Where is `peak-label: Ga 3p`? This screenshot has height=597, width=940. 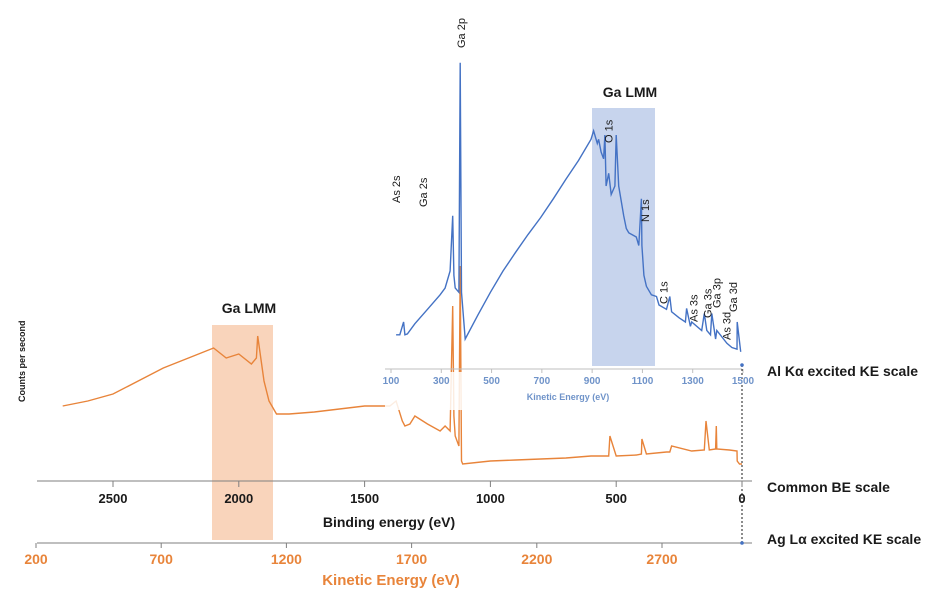
peak-label: Ga 3p is located at coordinates (718, 293).